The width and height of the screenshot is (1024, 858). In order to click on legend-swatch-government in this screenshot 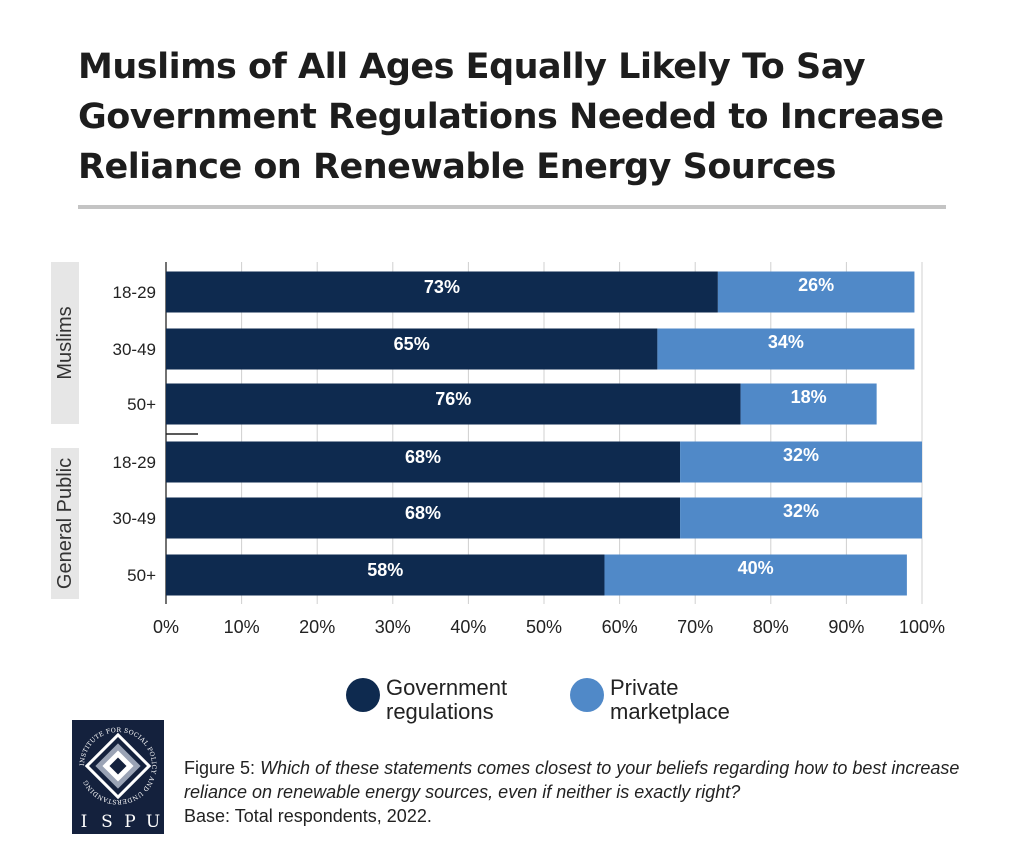, I will do `click(363, 695)`.